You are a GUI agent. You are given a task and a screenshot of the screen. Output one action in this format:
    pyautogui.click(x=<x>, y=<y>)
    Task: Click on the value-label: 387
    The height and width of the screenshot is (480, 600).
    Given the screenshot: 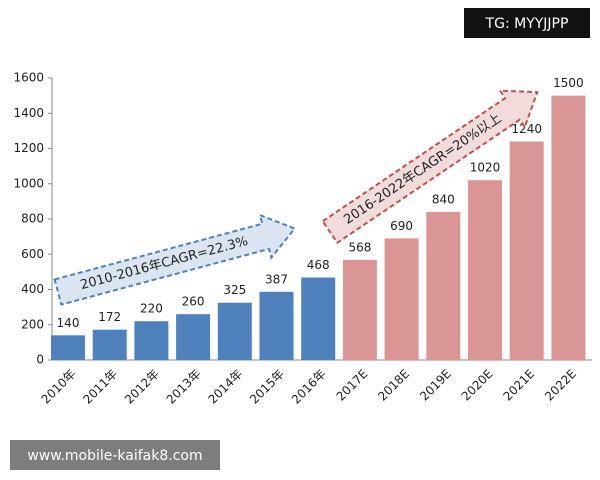 What is the action you would take?
    pyautogui.click(x=276, y=279)
    